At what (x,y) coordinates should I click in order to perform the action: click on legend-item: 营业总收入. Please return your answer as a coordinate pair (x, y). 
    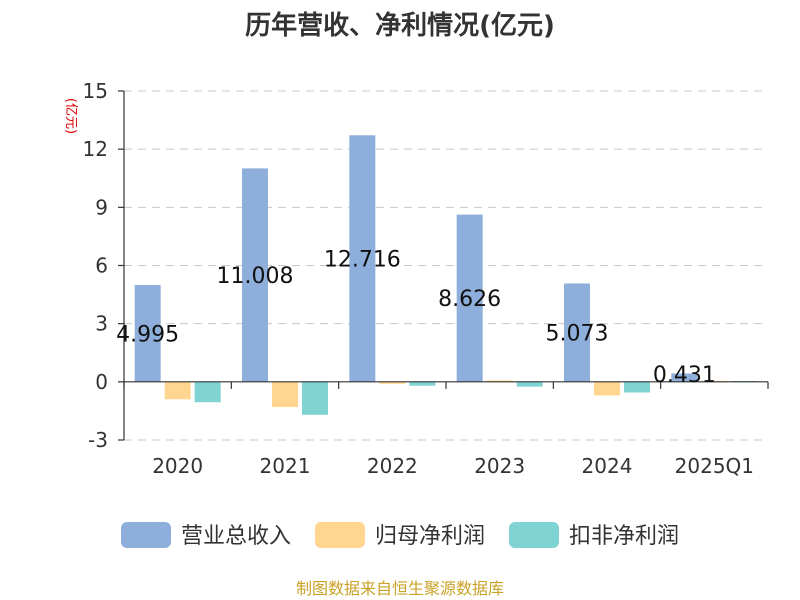
    Looking at the image, I should click on (206, 535).